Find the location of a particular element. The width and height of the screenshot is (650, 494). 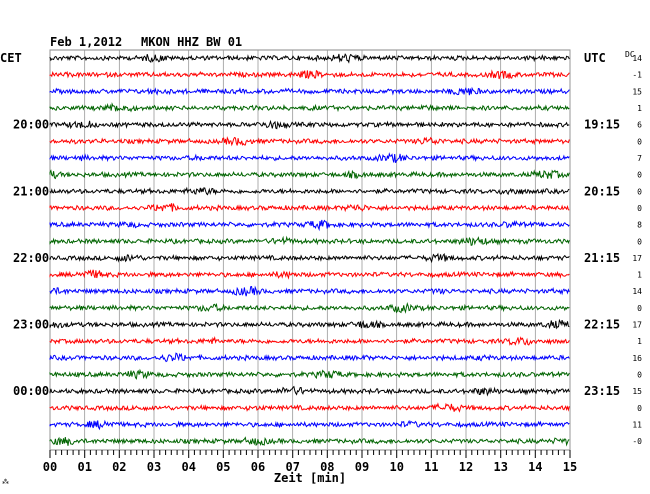

chart-date: Feb 1,2012 is located at coordinates (86, 42).